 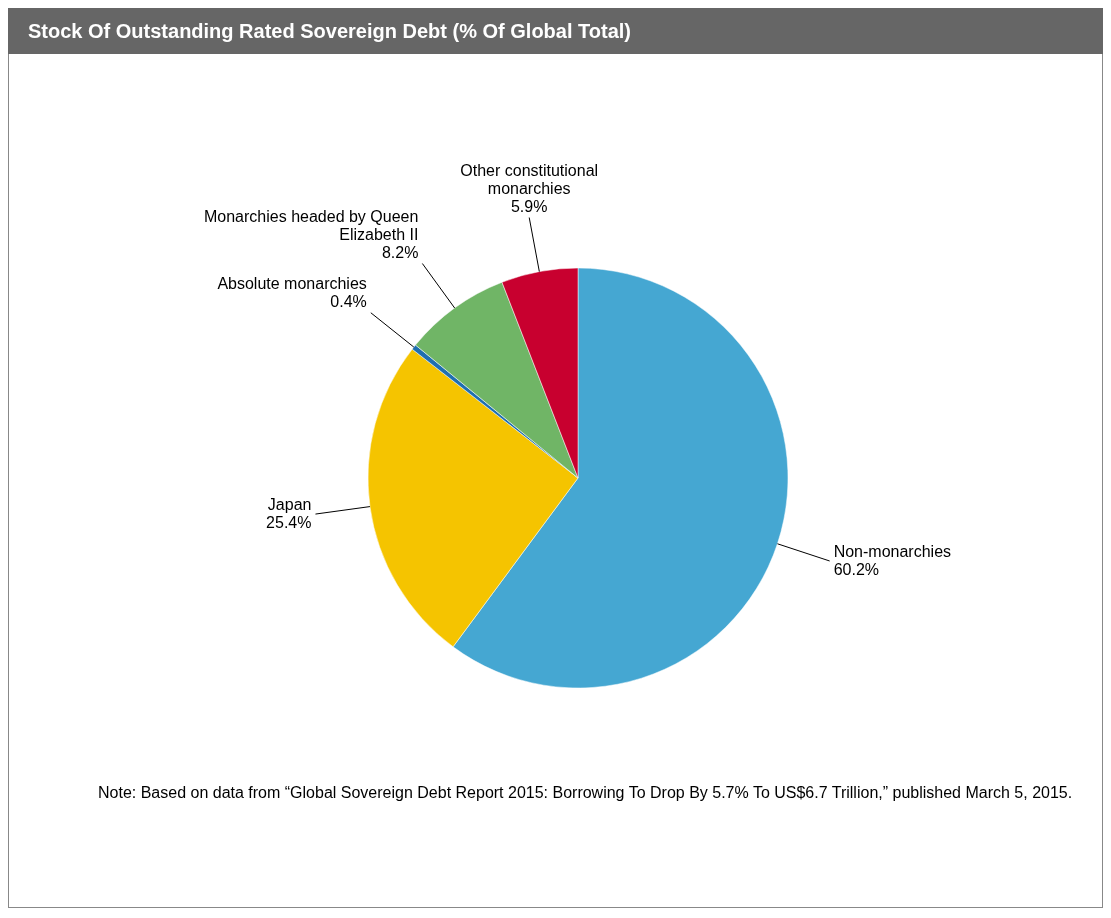 I want to click on slice-label: Absolute monarchies, so click(x=292, y=283).